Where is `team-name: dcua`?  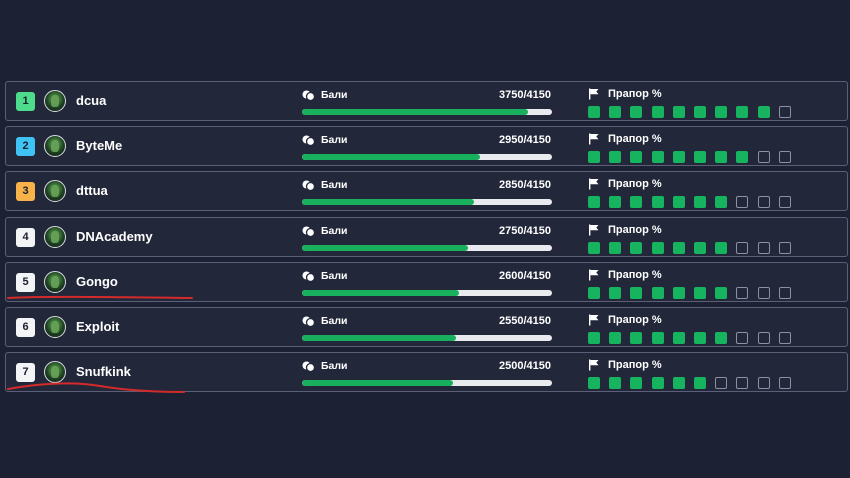
team-name: dcua is located at coordinates (91, 100).